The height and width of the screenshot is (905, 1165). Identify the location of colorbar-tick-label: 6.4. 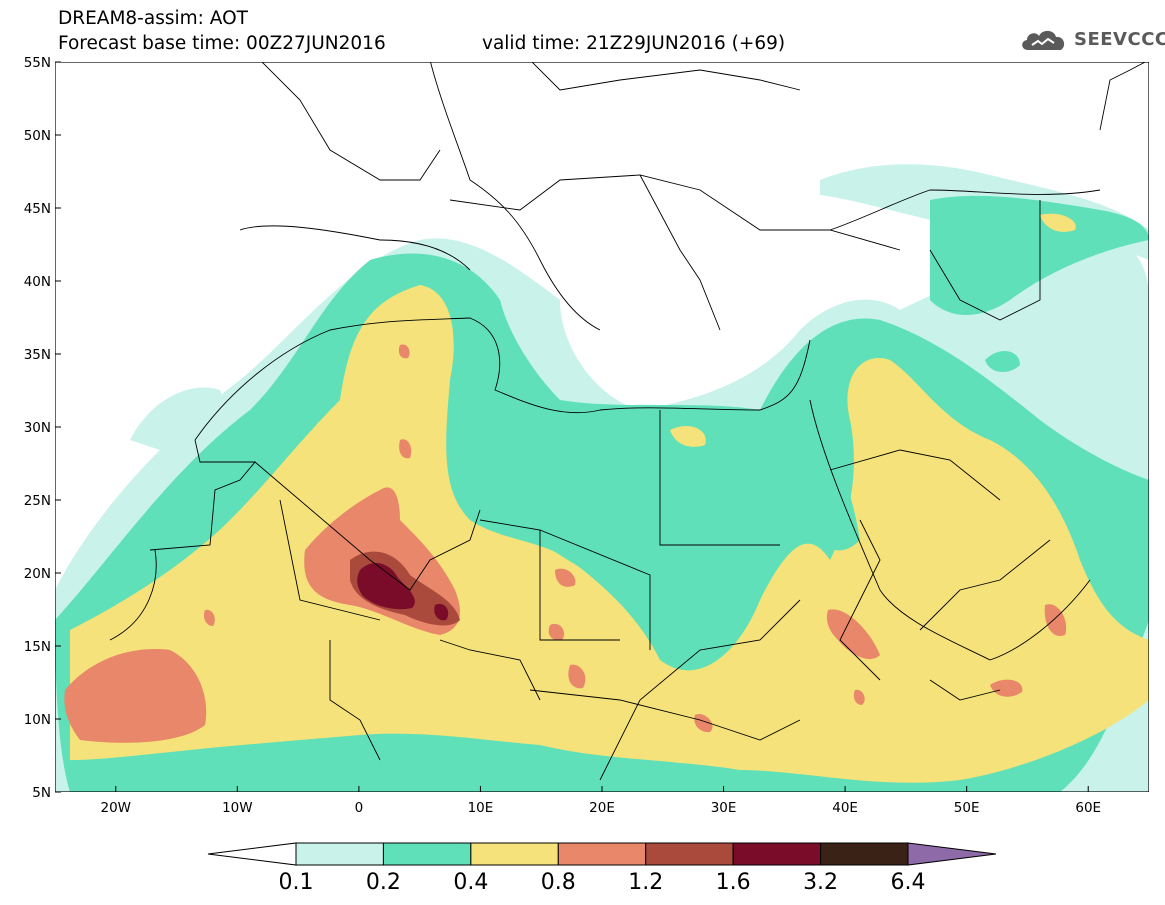
(908, 882).